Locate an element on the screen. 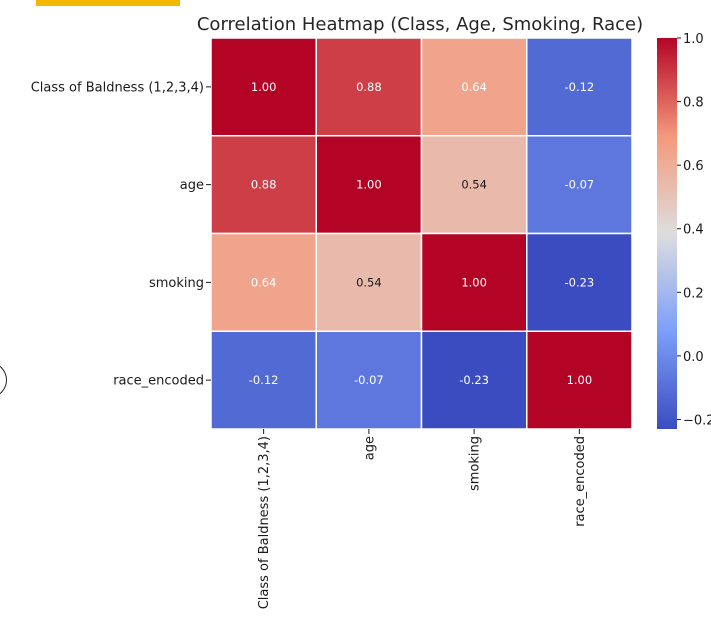 The width and height of the screenshot is (711, 630). column-tick-label: age is located at coordinates (369, 448).